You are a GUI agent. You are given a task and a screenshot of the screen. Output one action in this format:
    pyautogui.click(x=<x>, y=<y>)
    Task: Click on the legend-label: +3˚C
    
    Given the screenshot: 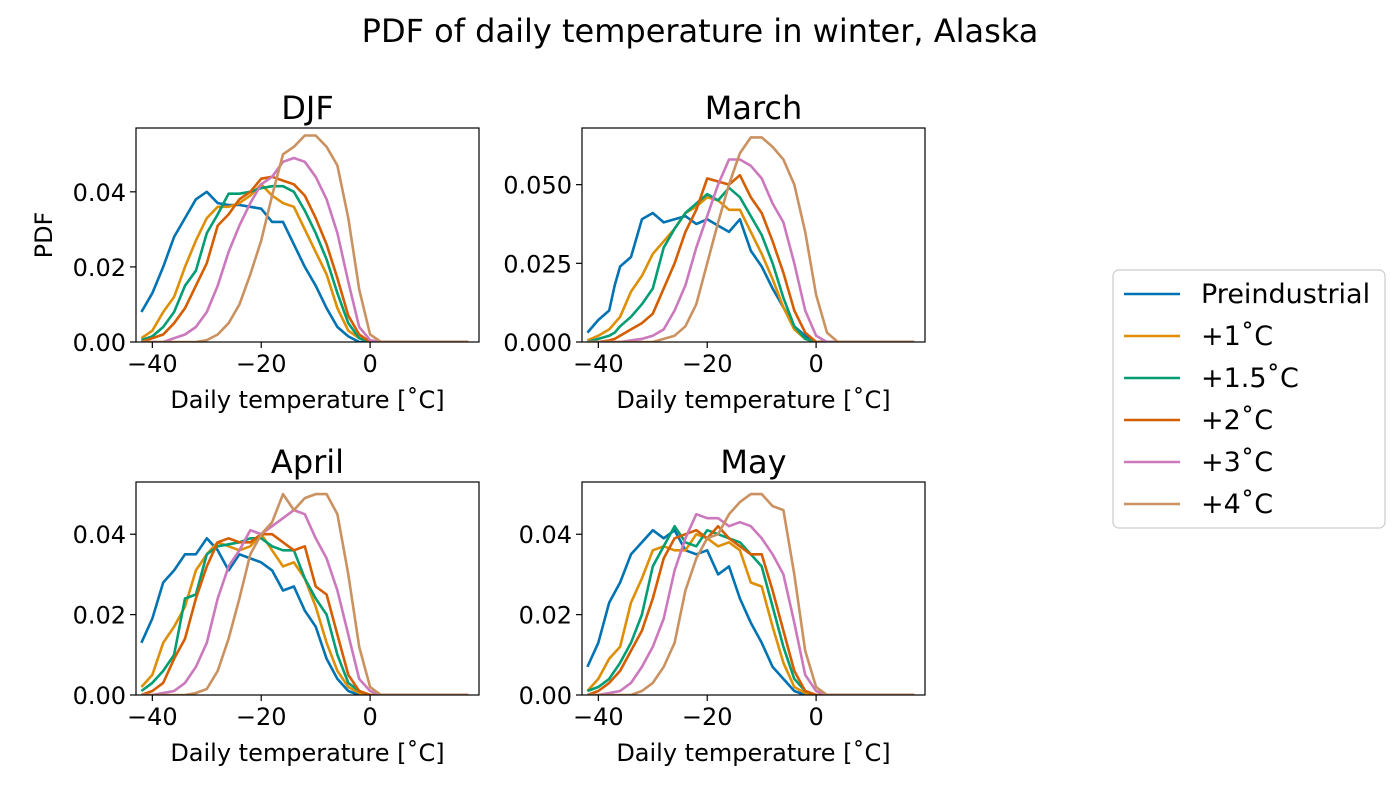 What is the action you would take?
    pyautogui.click(x=1237, y=462)
    